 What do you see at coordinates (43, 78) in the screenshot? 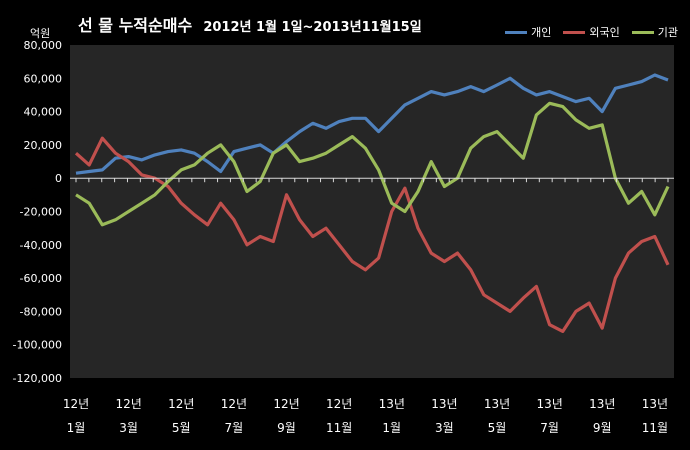
I see `y-tick-label: 60,000` at bounding box center [43, 78].